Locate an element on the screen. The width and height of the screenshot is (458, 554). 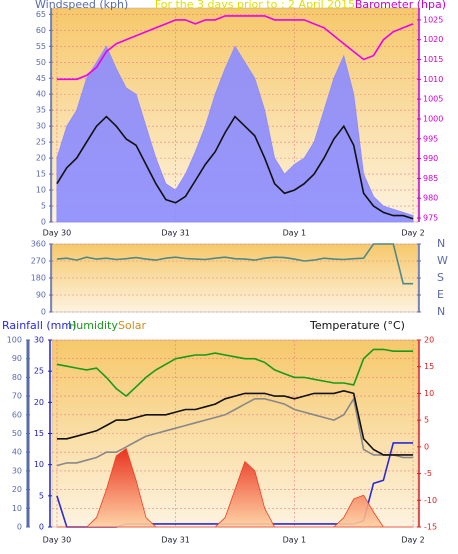
tick-label: 1020 is located at coordinates (433, 39).